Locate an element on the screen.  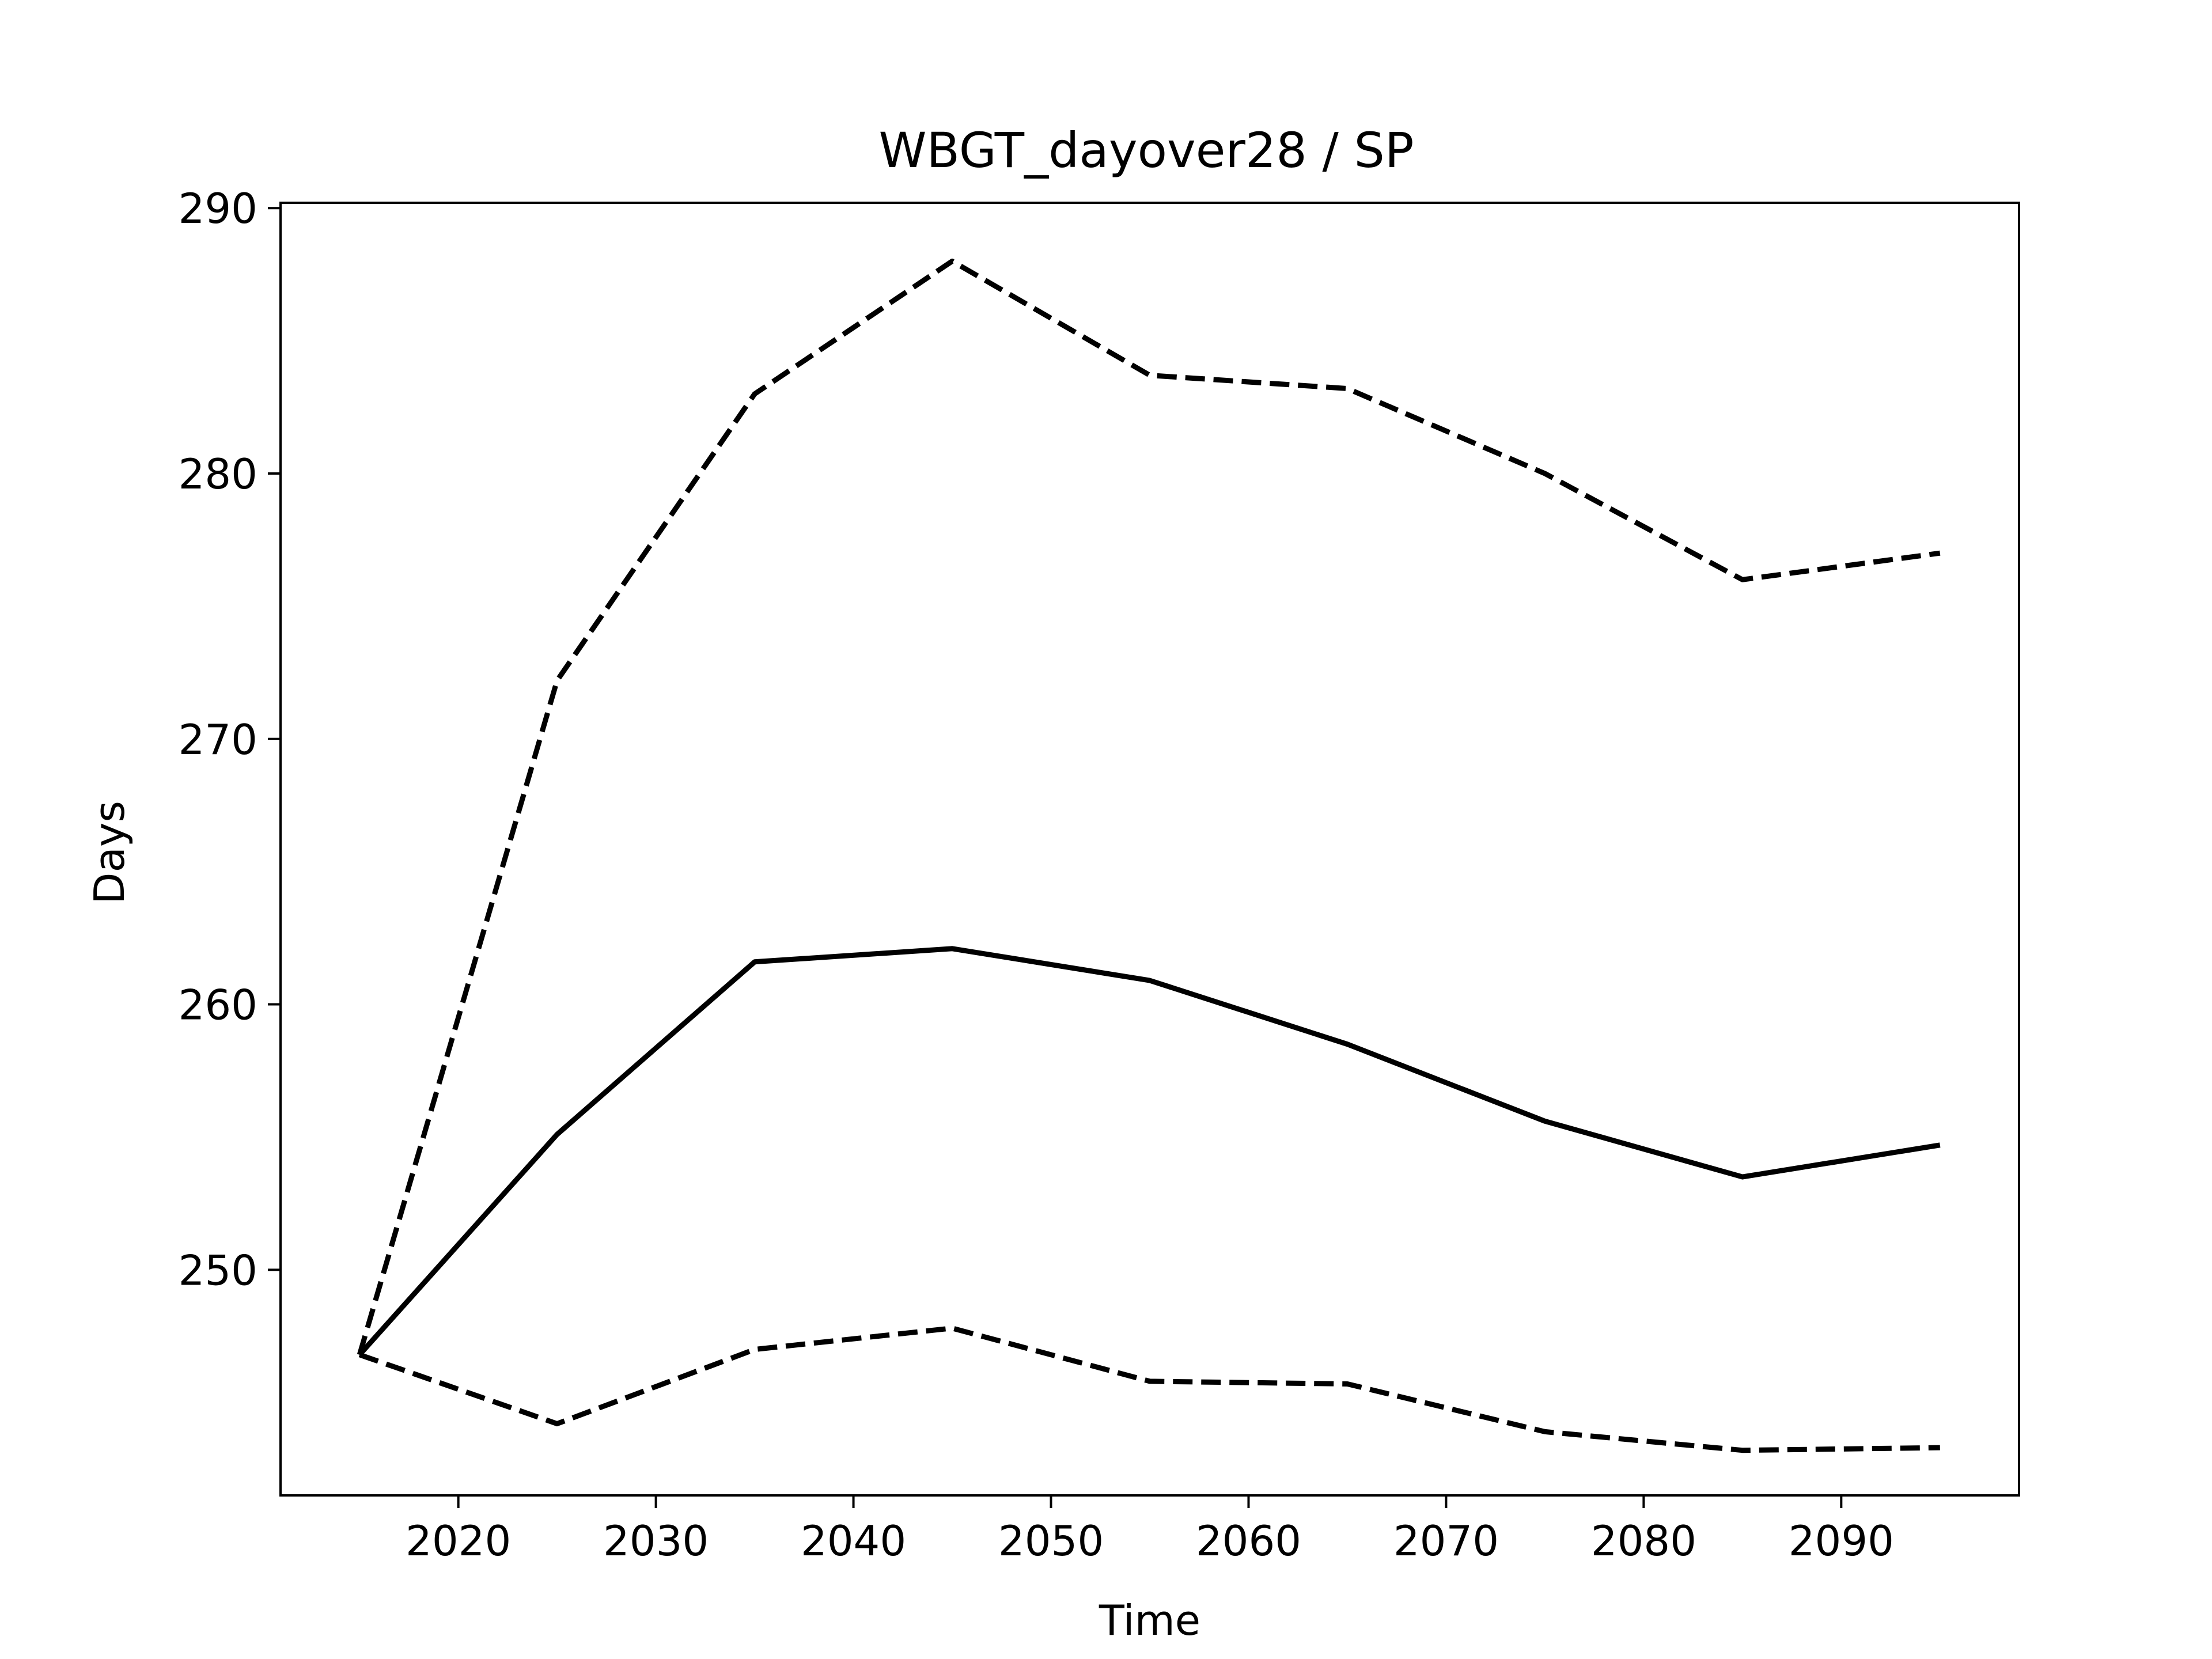
y-tick-label: 270 is located at coordinates (218, 739).